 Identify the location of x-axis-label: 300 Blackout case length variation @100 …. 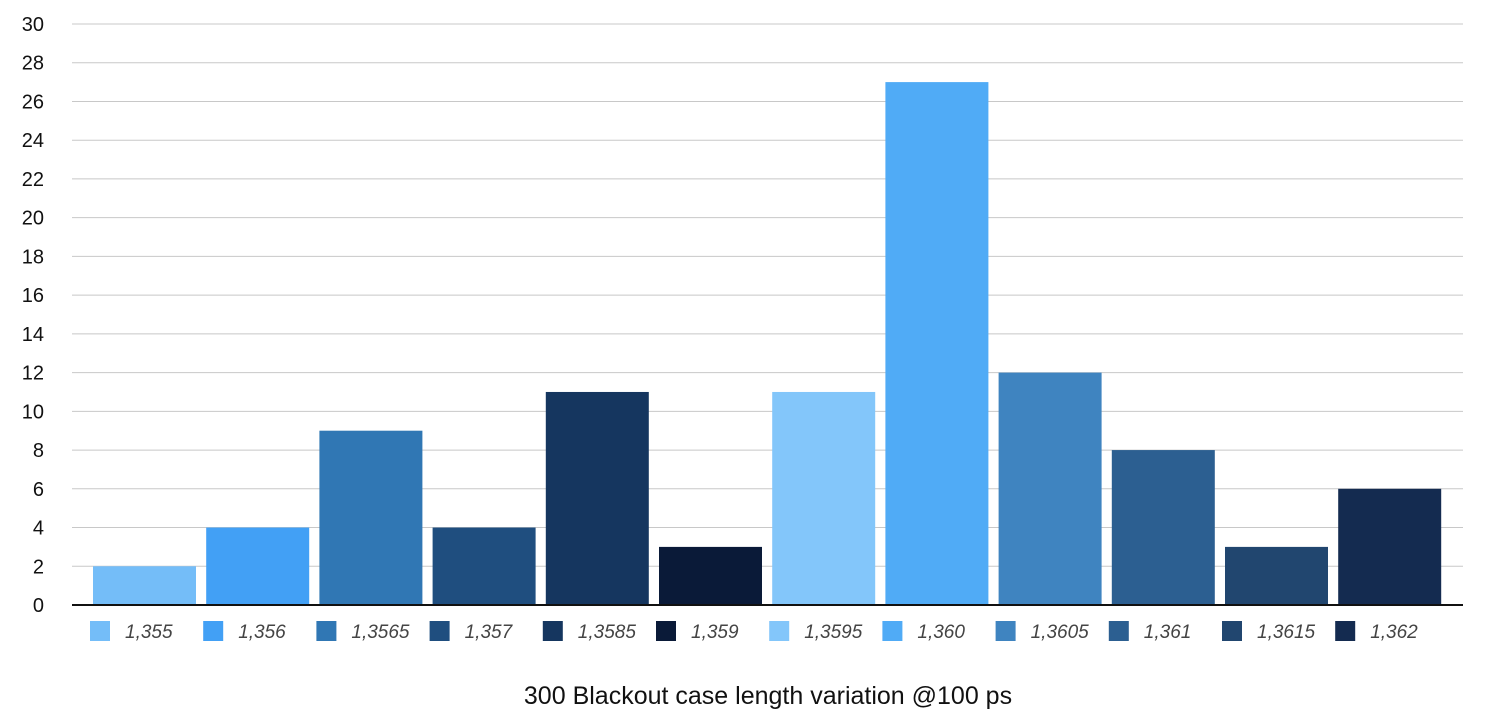
(768, 696).